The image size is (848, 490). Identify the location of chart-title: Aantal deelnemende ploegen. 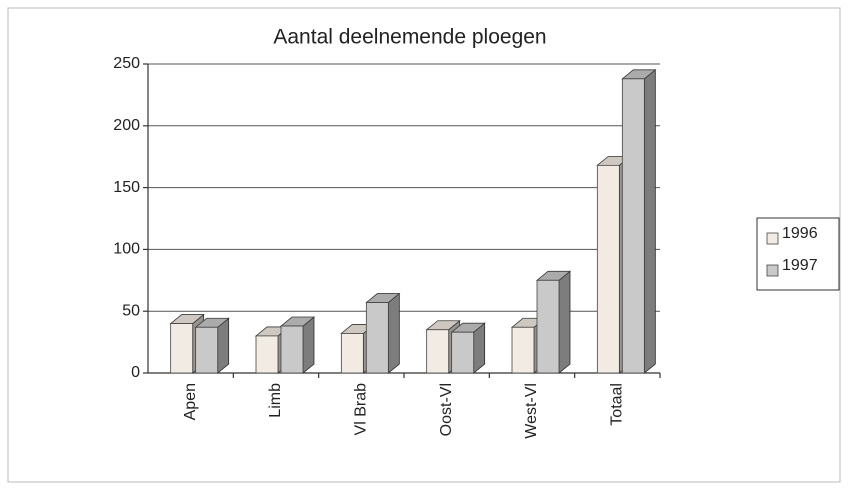
(409, 37).